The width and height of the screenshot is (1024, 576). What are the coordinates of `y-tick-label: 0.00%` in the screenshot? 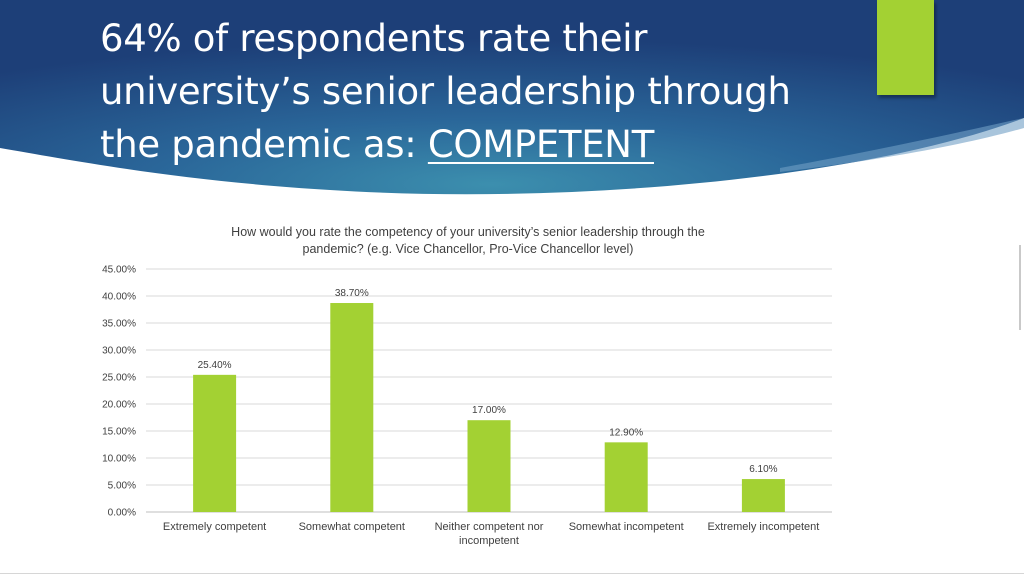 It's located at (122, 513).